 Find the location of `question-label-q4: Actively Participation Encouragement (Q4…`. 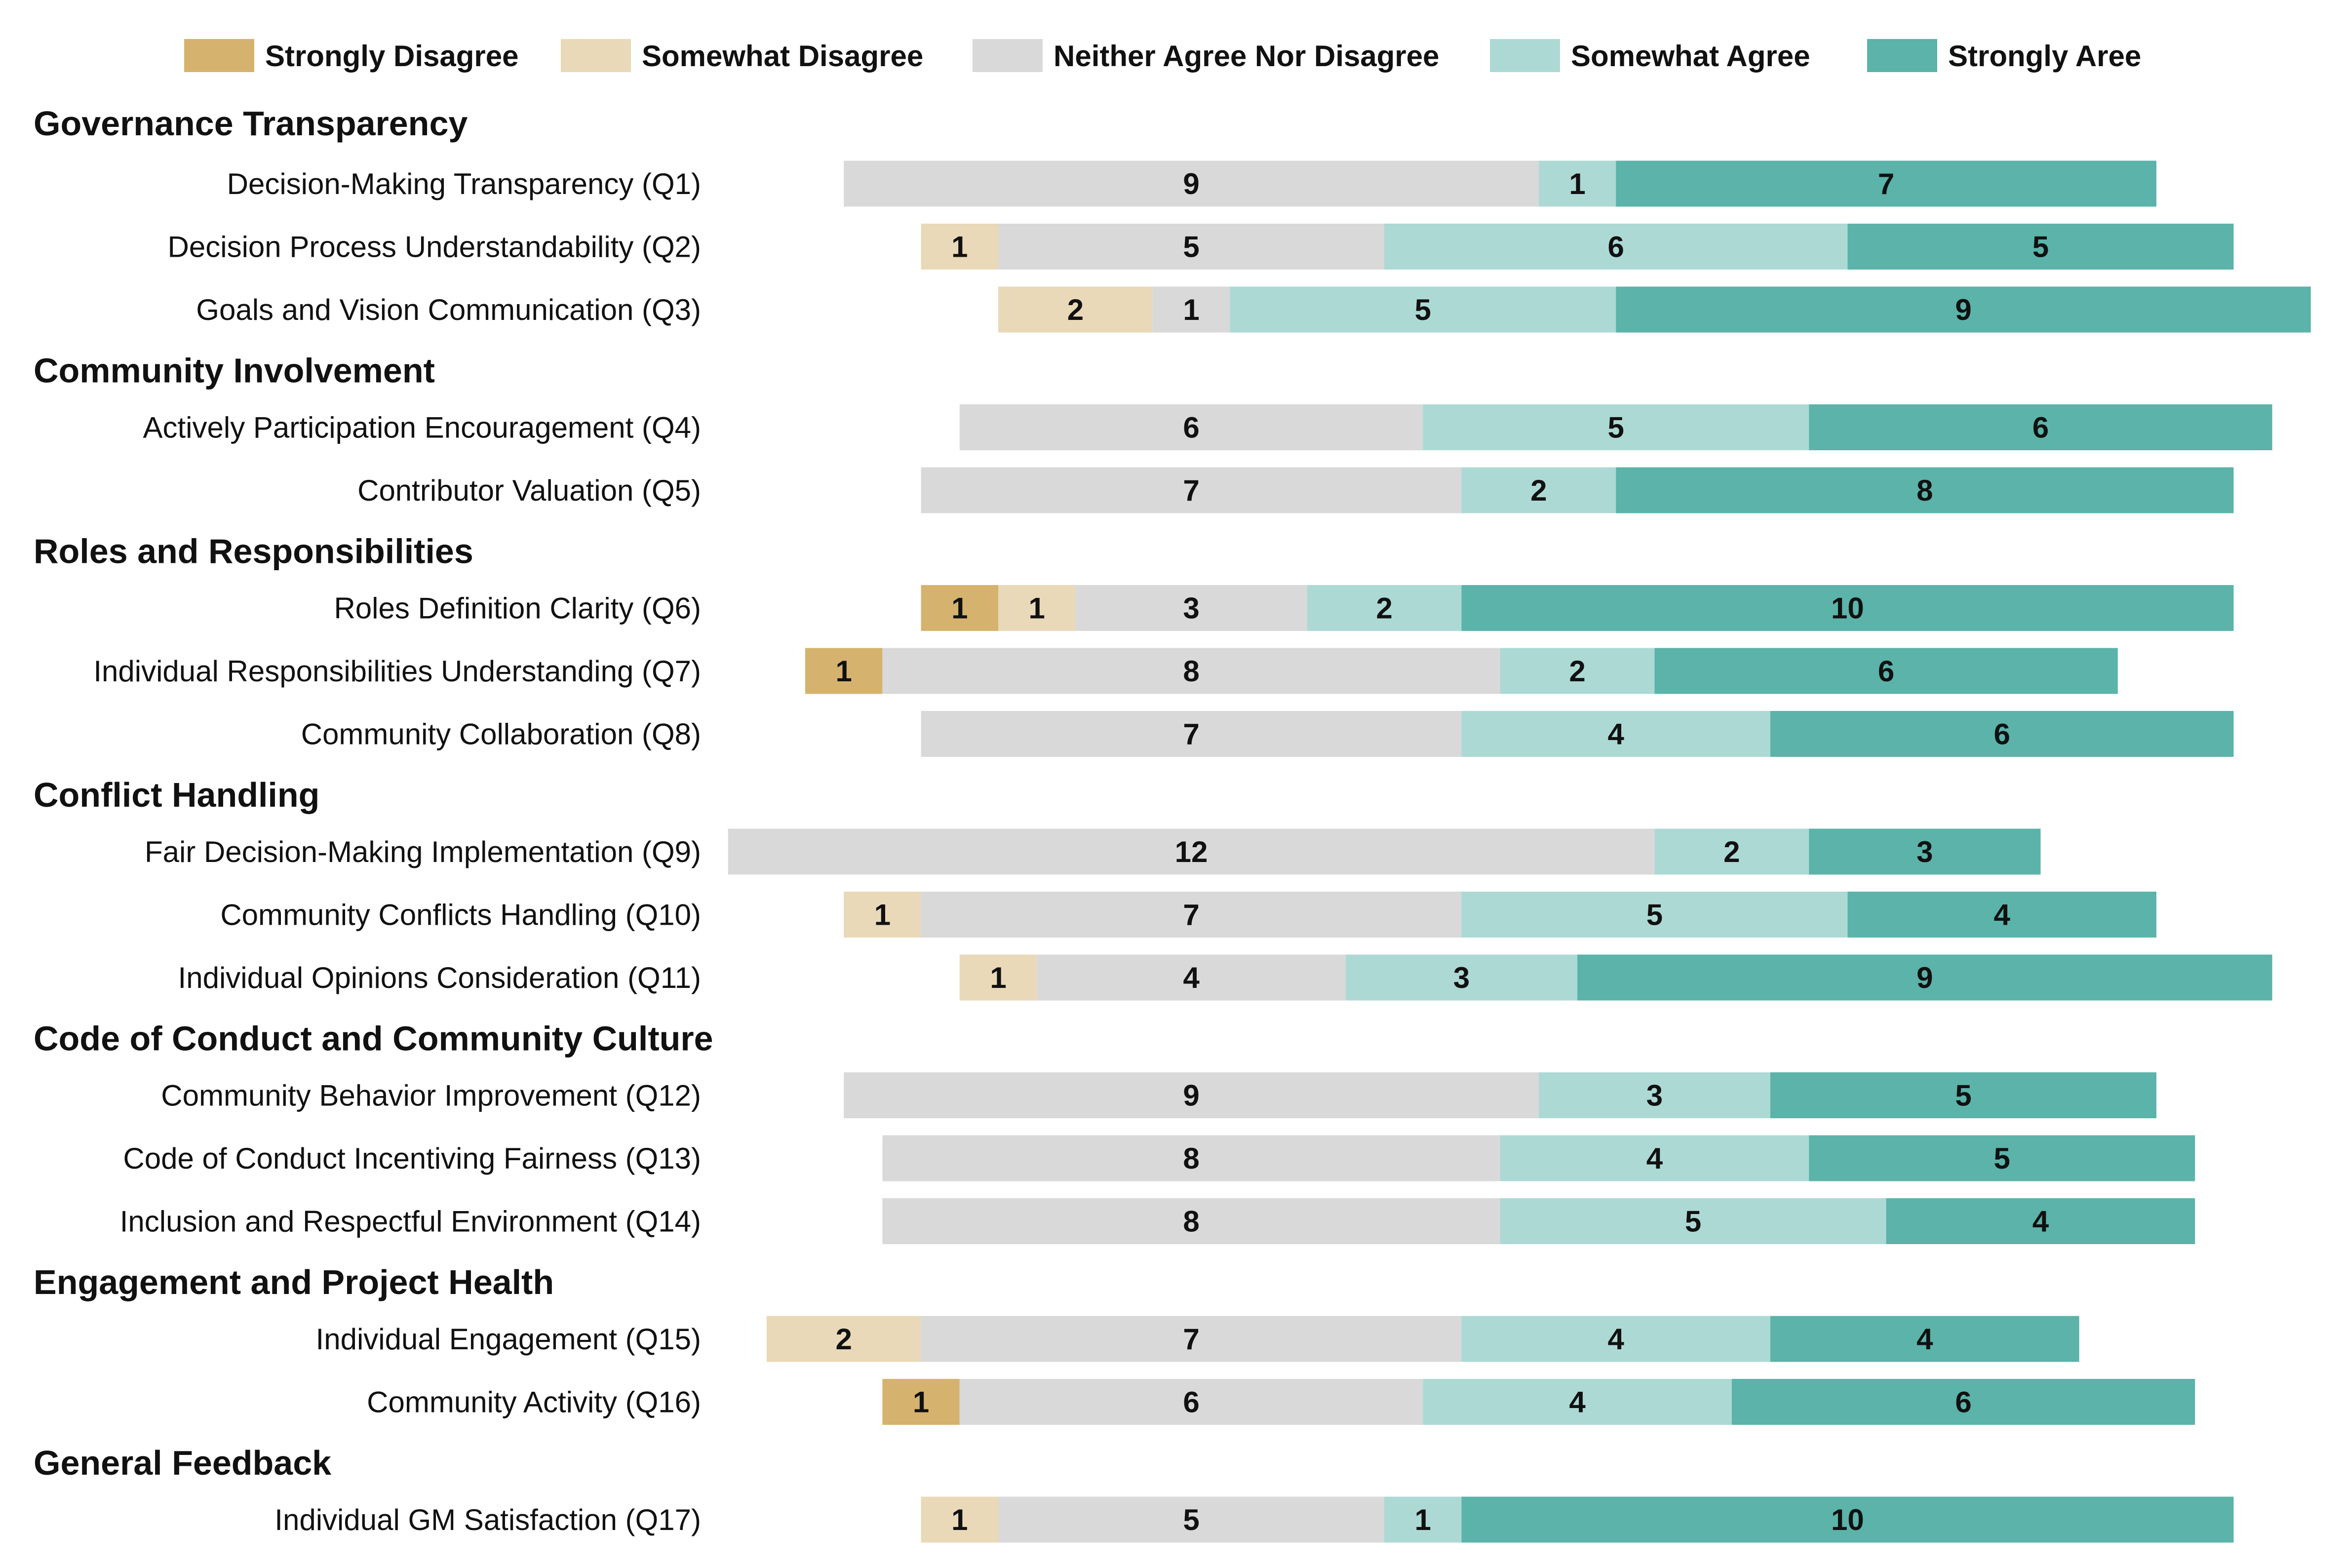

question-label-q4: Actively Participation Encouragement (Q4… is located at coordinates (422, 427).